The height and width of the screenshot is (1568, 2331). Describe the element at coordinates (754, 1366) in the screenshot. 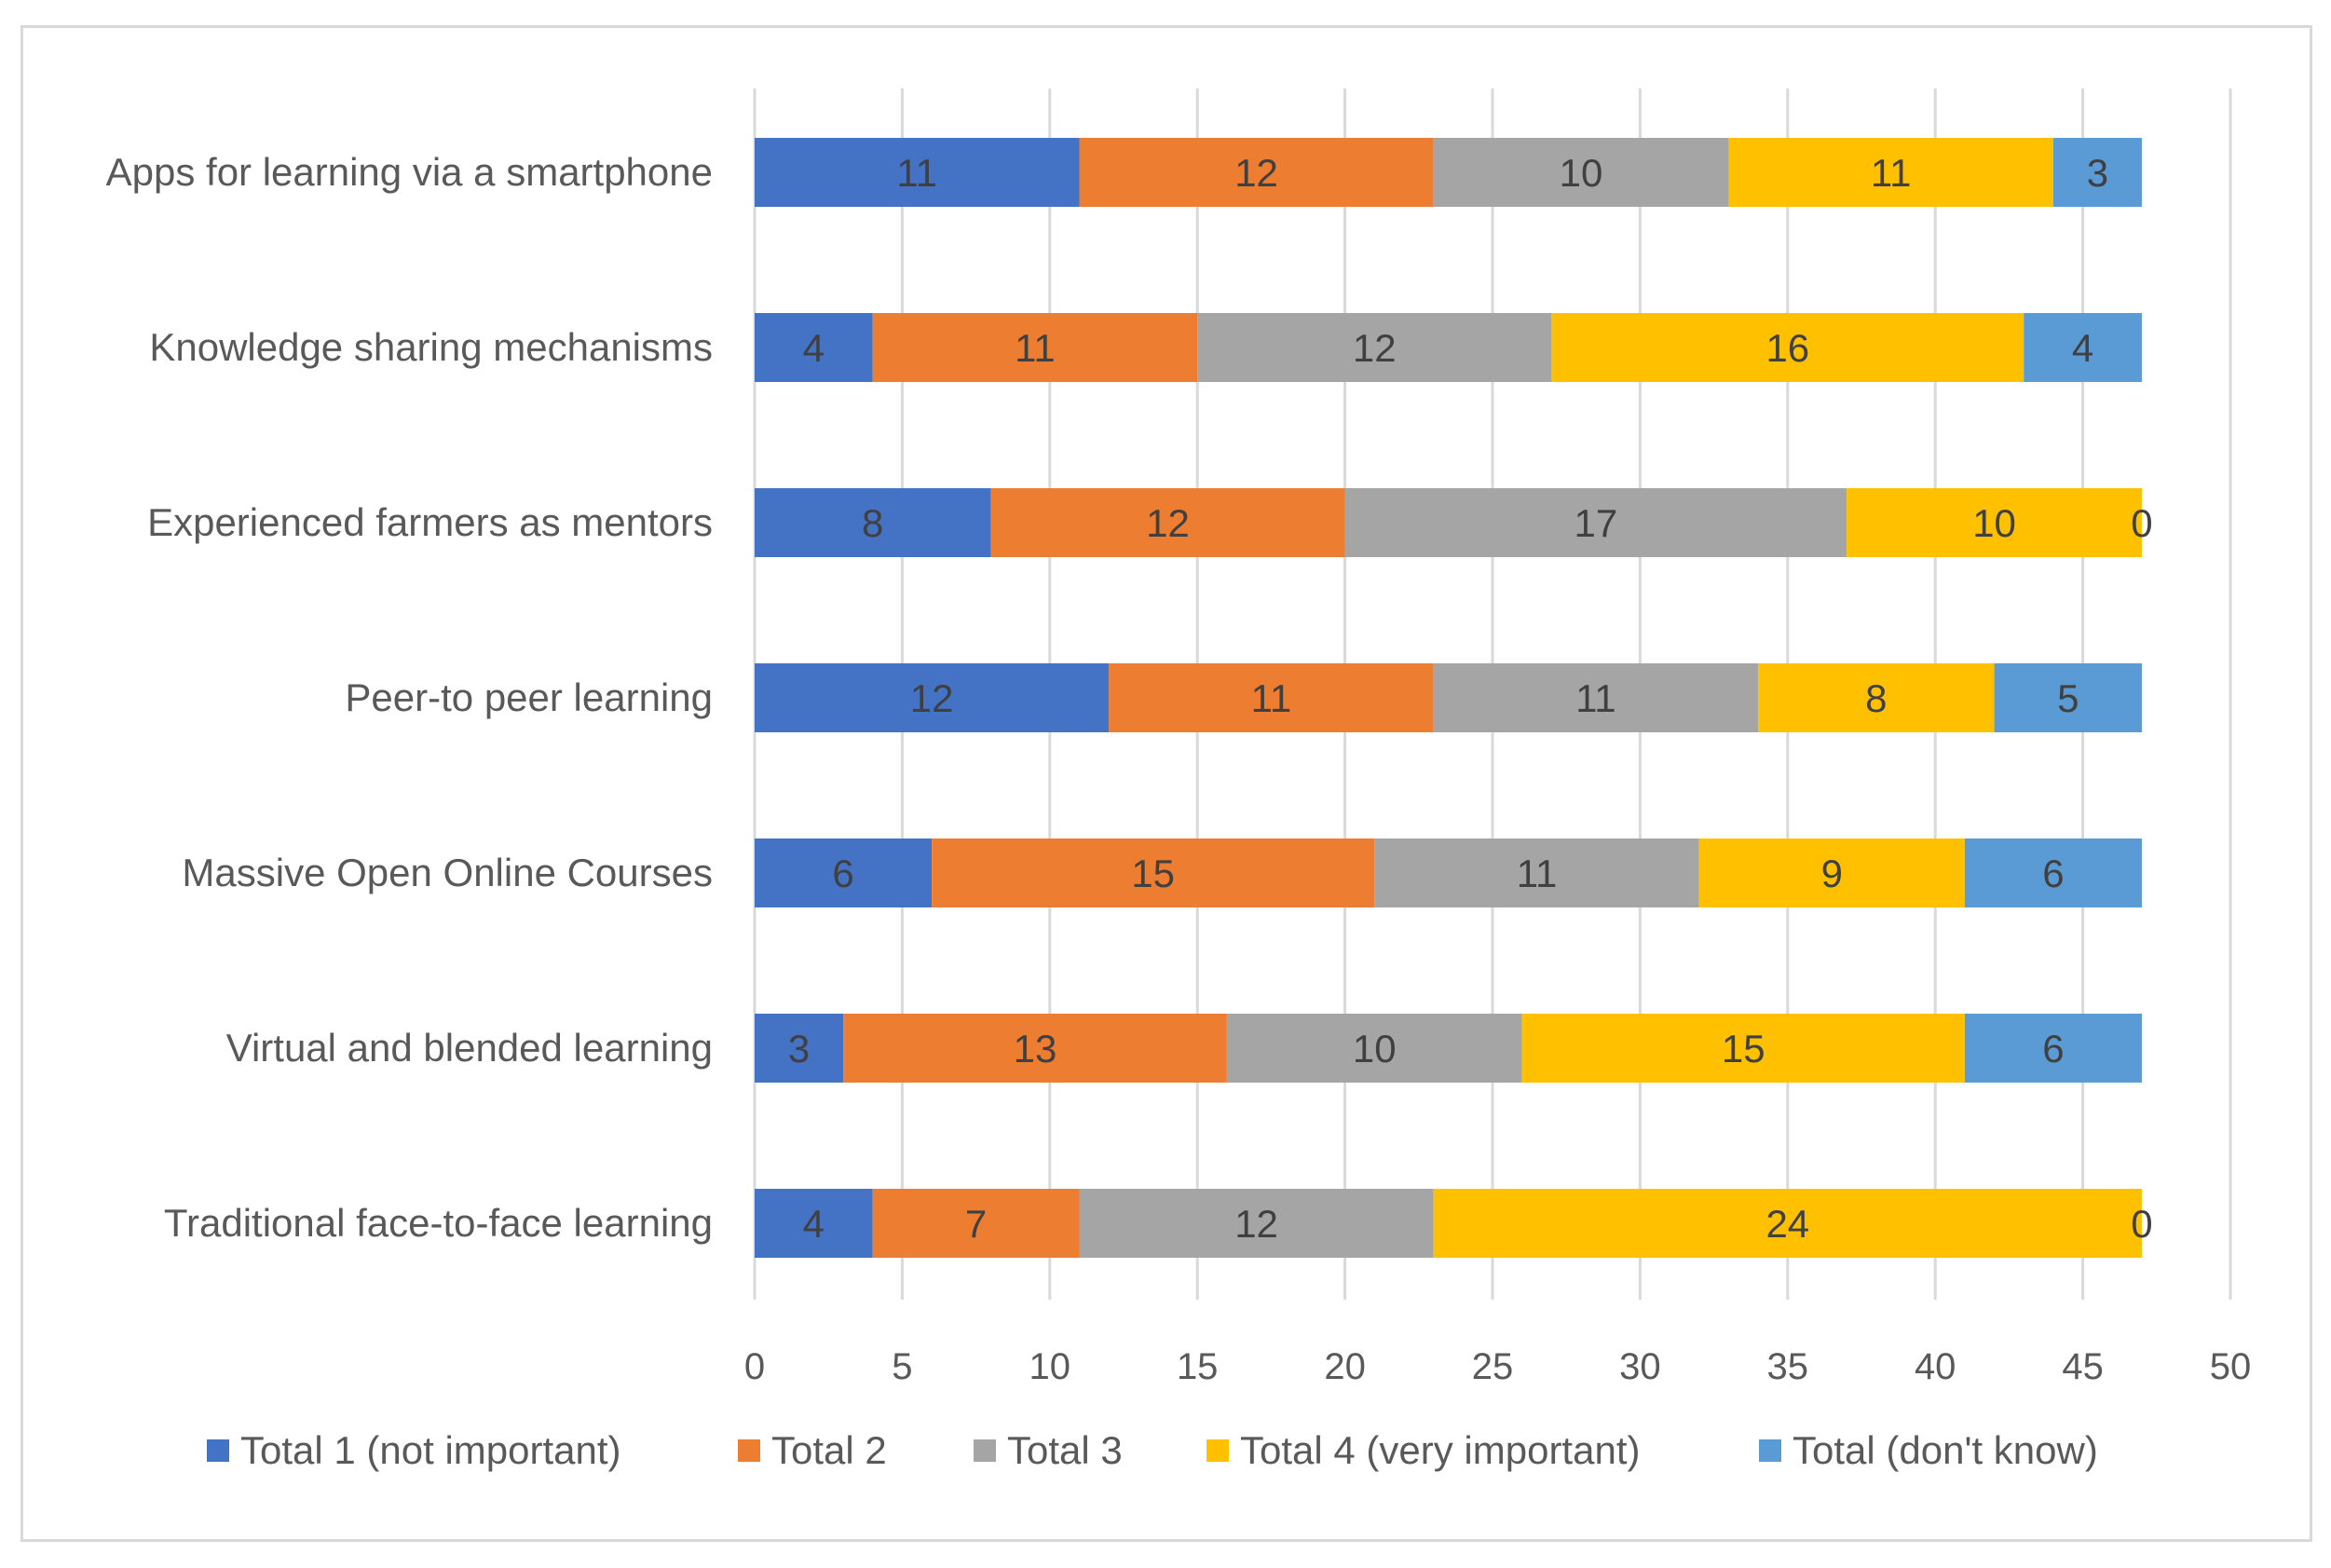

I see `x-tick-label: 0` at that location.